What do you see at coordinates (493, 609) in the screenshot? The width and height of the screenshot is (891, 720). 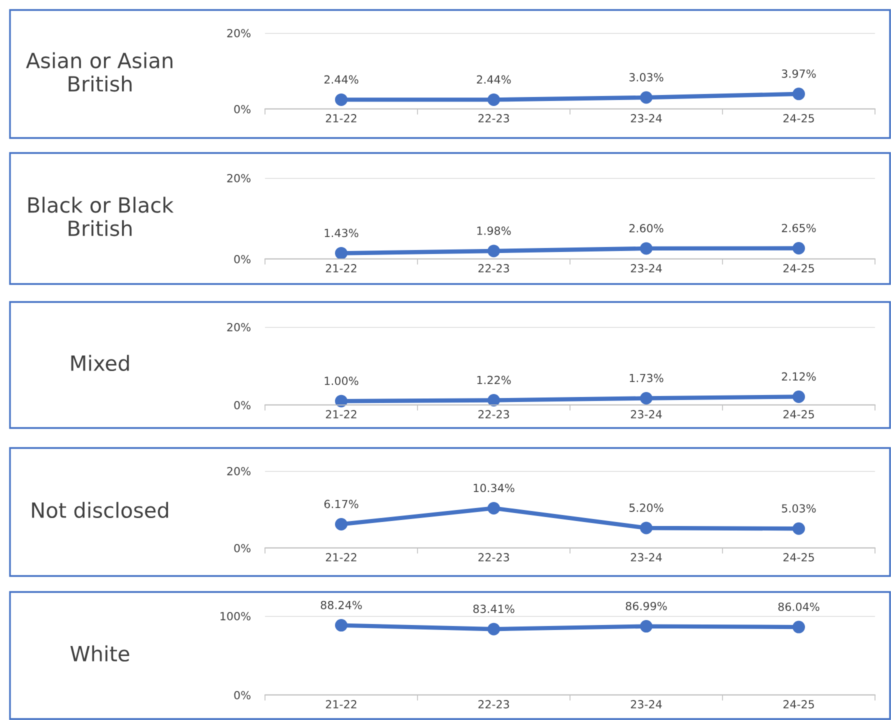 I see `data-label: 83.41%` at bounding box center [493, 609].